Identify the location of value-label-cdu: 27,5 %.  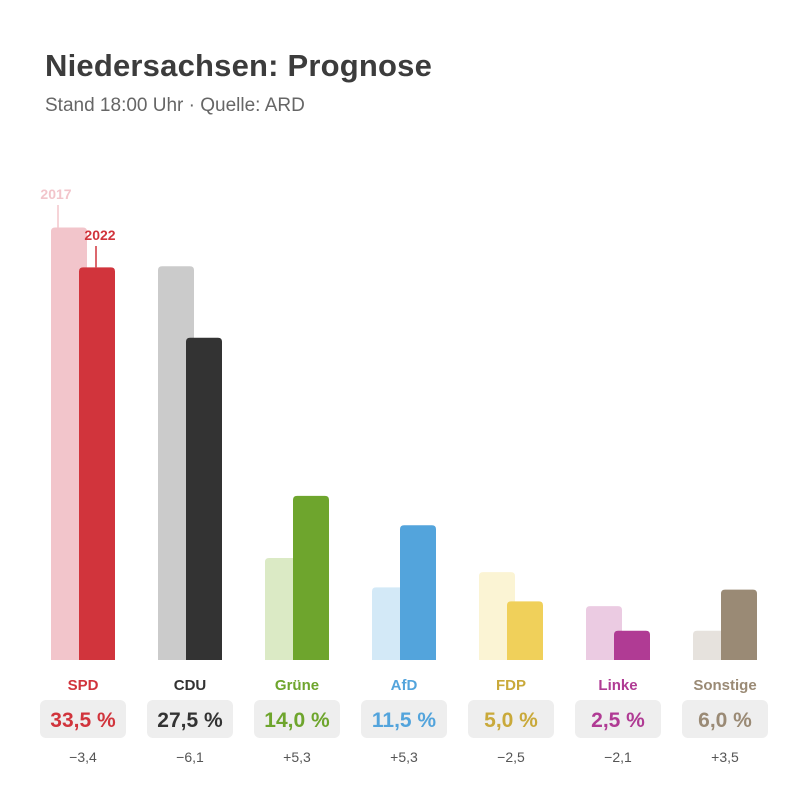
(190, 720).